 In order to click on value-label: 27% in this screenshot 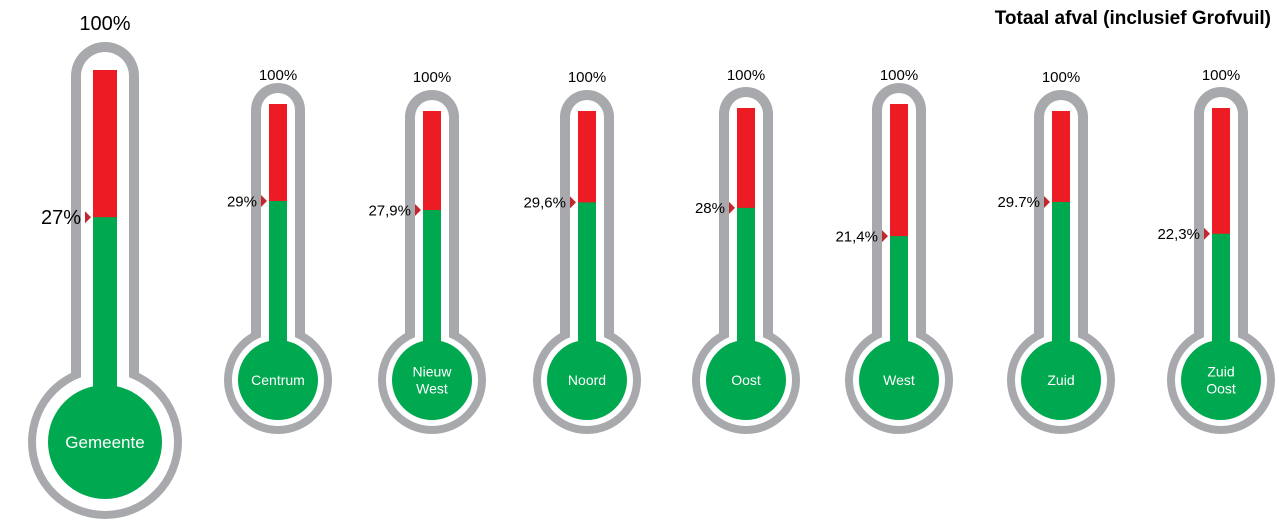, I will do `click(61, 218)`.